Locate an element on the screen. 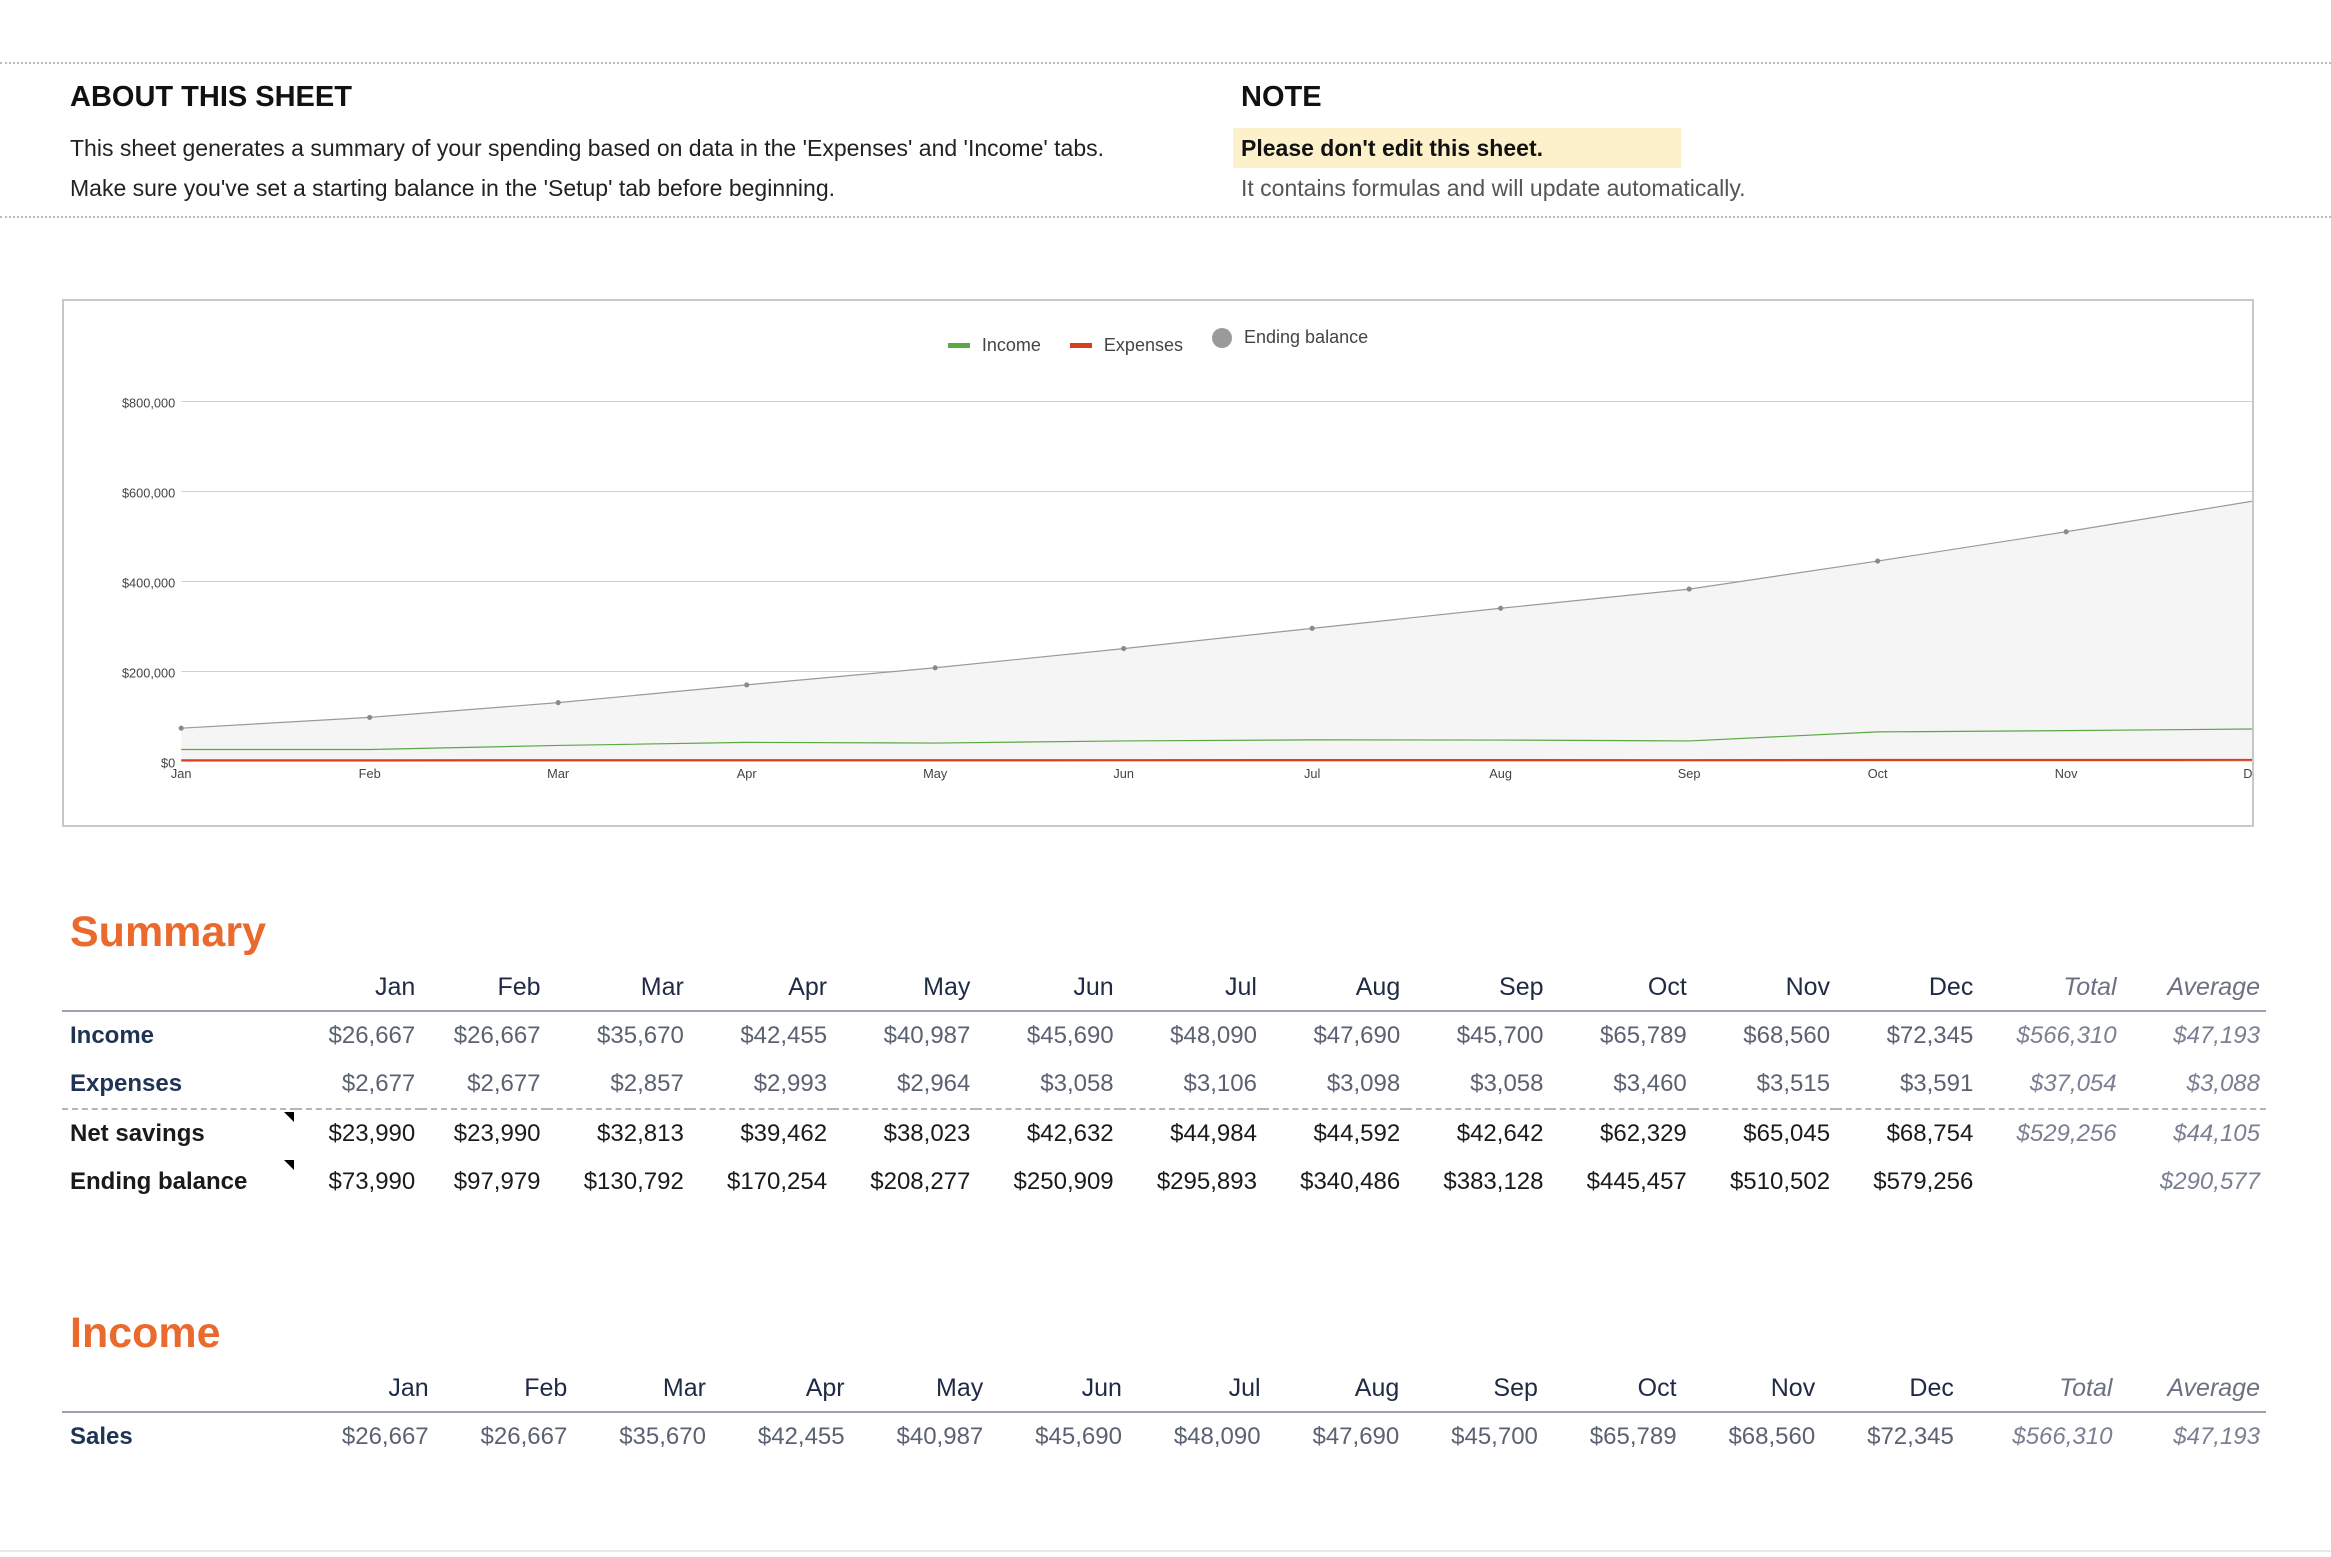  column-header-feb: Feb is located at coordinates (519, 986).